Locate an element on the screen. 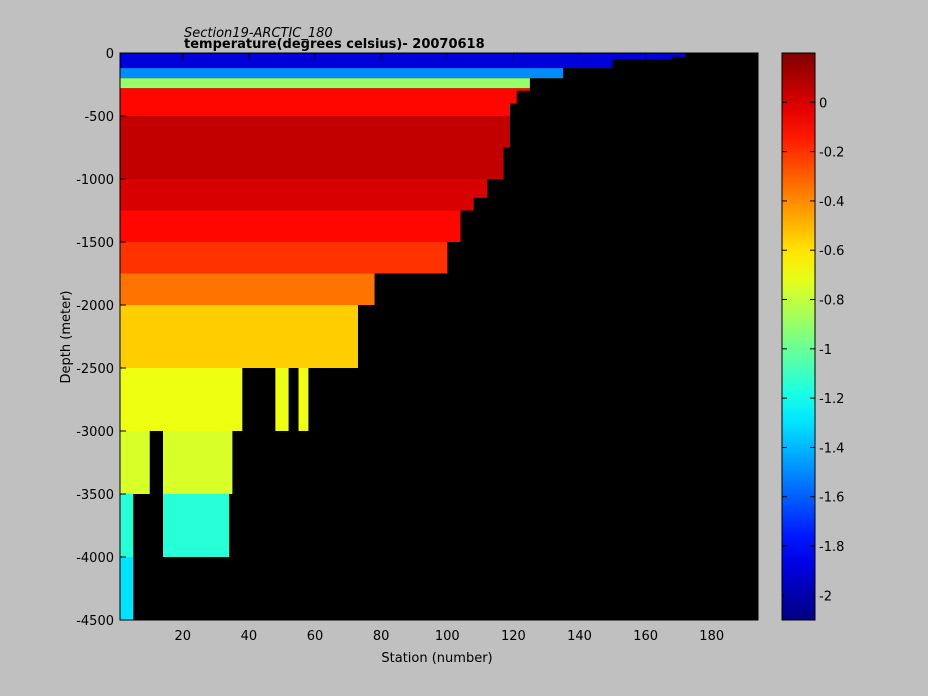 Image resolution: width=928 pixels, height=696 pixels. y-tick-label: -3000 is located at coordinates (95, 432).